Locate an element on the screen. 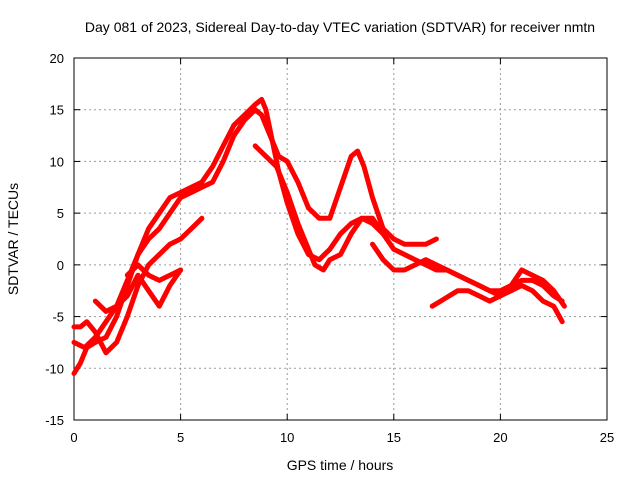  x-tick-label: 5 is located at coordinates (180, 437).